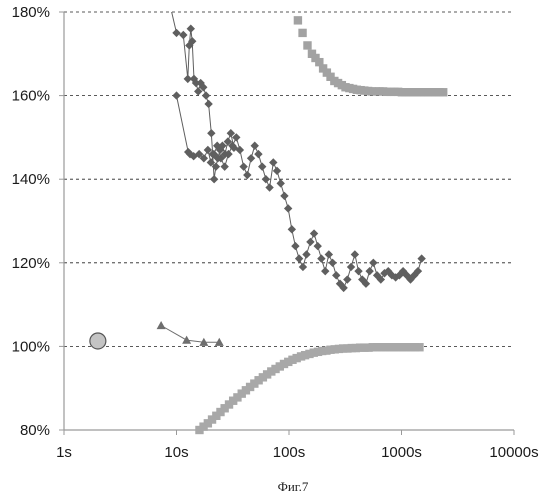 This screenshot has height=500, width=546. What do you see at coordinates (293, 486) in the screenshot?
I see `figure-caption: Фиг.7` at bounding box center [293, 486].